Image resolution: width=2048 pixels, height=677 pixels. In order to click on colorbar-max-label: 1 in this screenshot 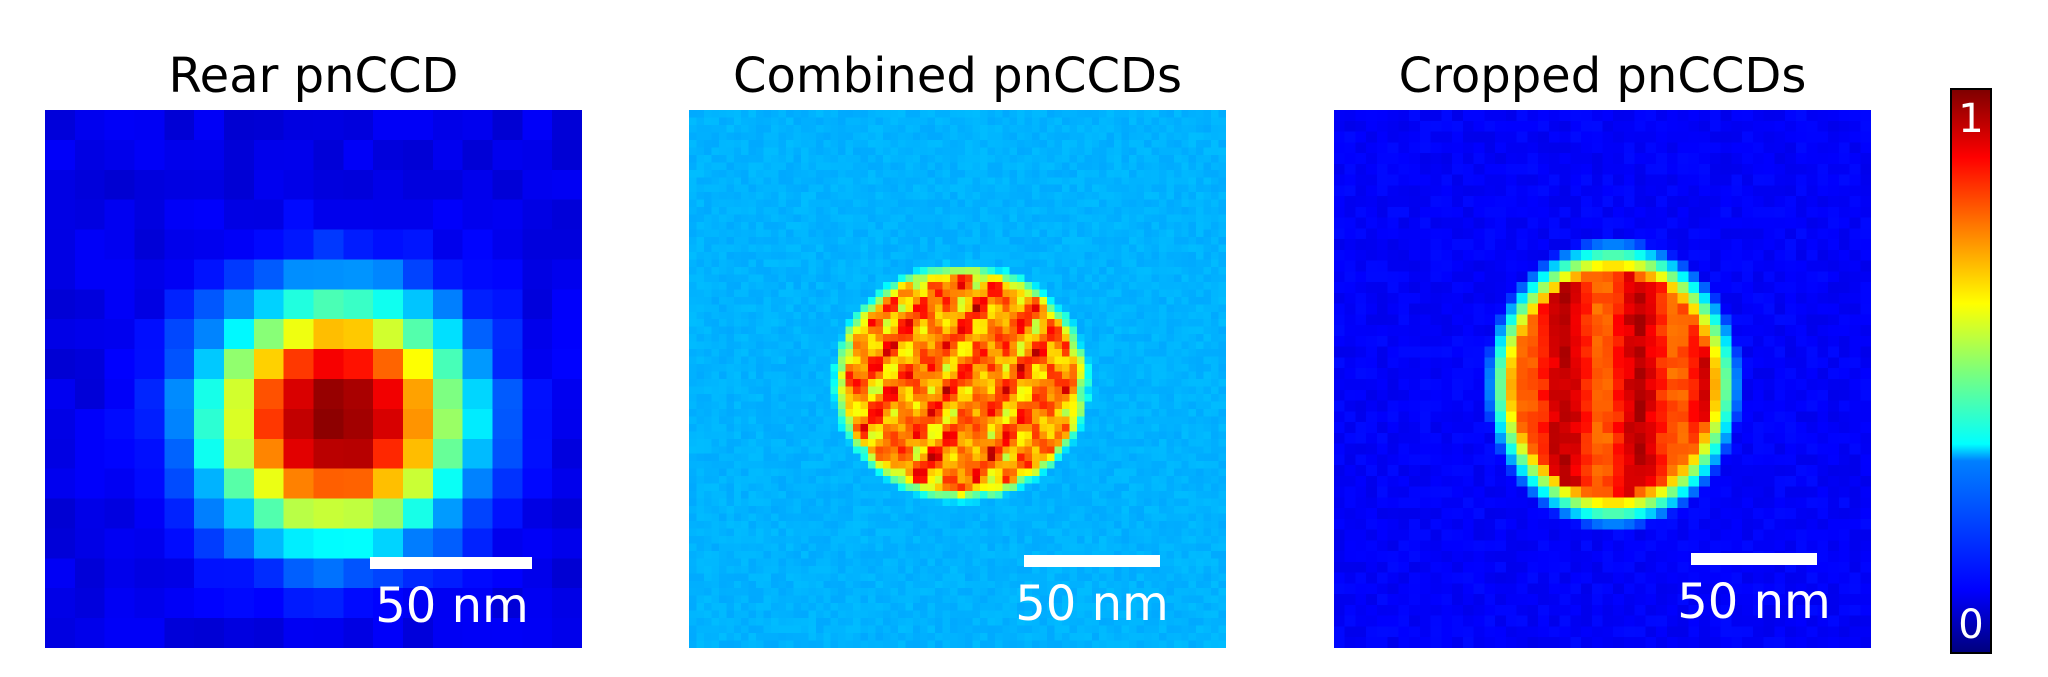, I will do `click(1971, 119)`.